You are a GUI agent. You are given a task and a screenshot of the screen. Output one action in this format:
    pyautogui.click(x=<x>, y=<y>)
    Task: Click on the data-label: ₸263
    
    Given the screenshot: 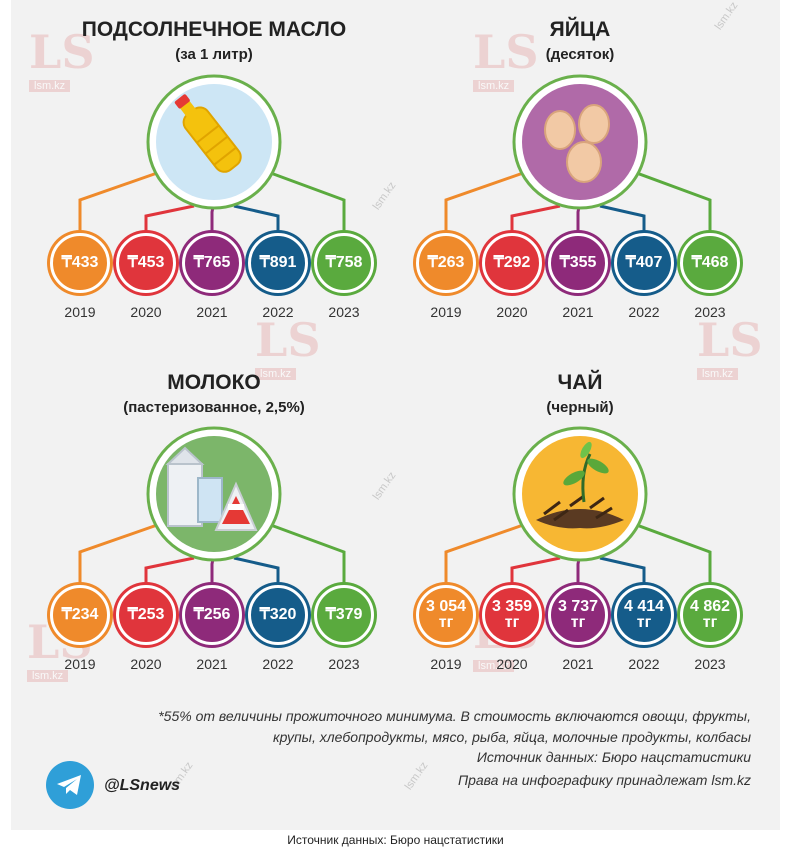 What is the action you would take?
    pyautogui.click(x=446, y=262)
    